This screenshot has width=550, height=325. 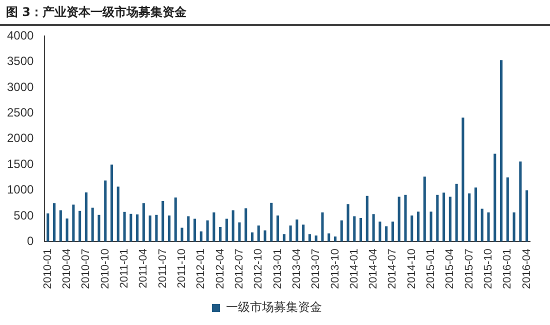 What do you see at coordinates (450, 269) in the screenshot?
I see `x-tick-label: 2015-04` at bounding box center [450, 269].